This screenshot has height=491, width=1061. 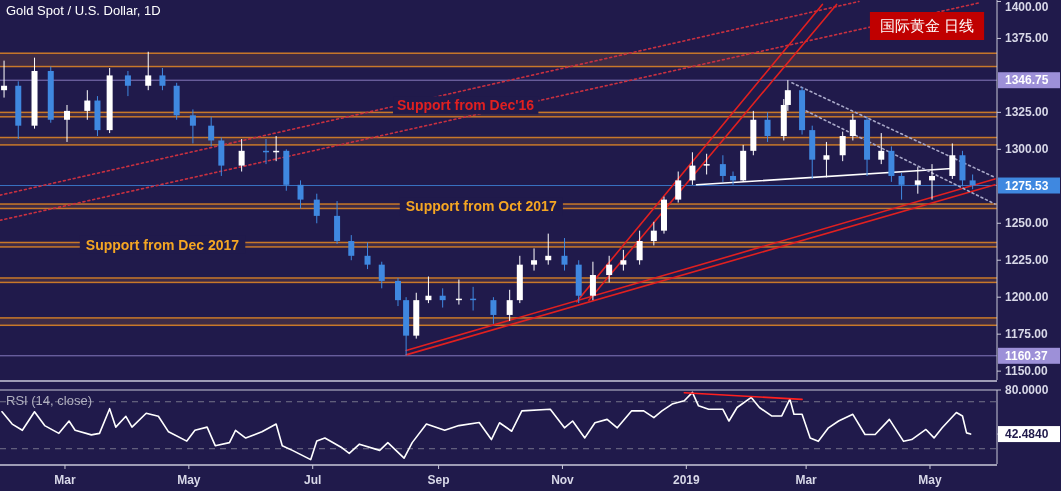 What do you see at coordinates (466, 105) in the screenshot?
I see `annotation: Support from Dec'16` at bounding box center [466, 105].